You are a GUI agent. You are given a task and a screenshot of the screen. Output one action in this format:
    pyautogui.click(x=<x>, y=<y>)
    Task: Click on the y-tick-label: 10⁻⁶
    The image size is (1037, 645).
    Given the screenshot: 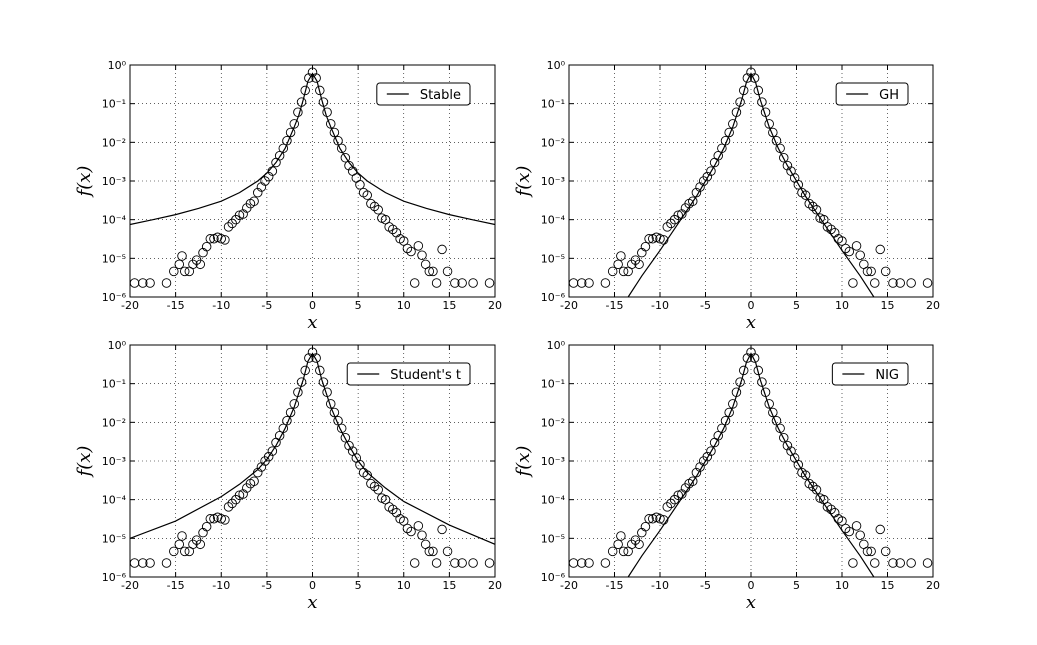 What is the action you would take?
    pyautogui.click(x=553, y=577)
    